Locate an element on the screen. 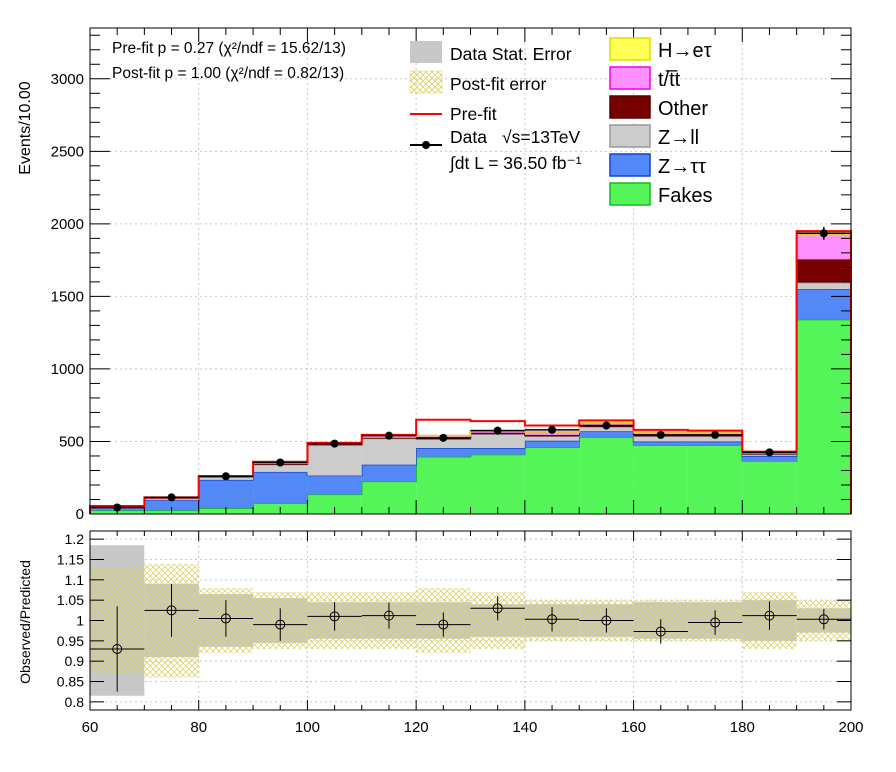 The image size is (896, 772). legend-het-label: H→eτ is located at coordinates (685, 51).